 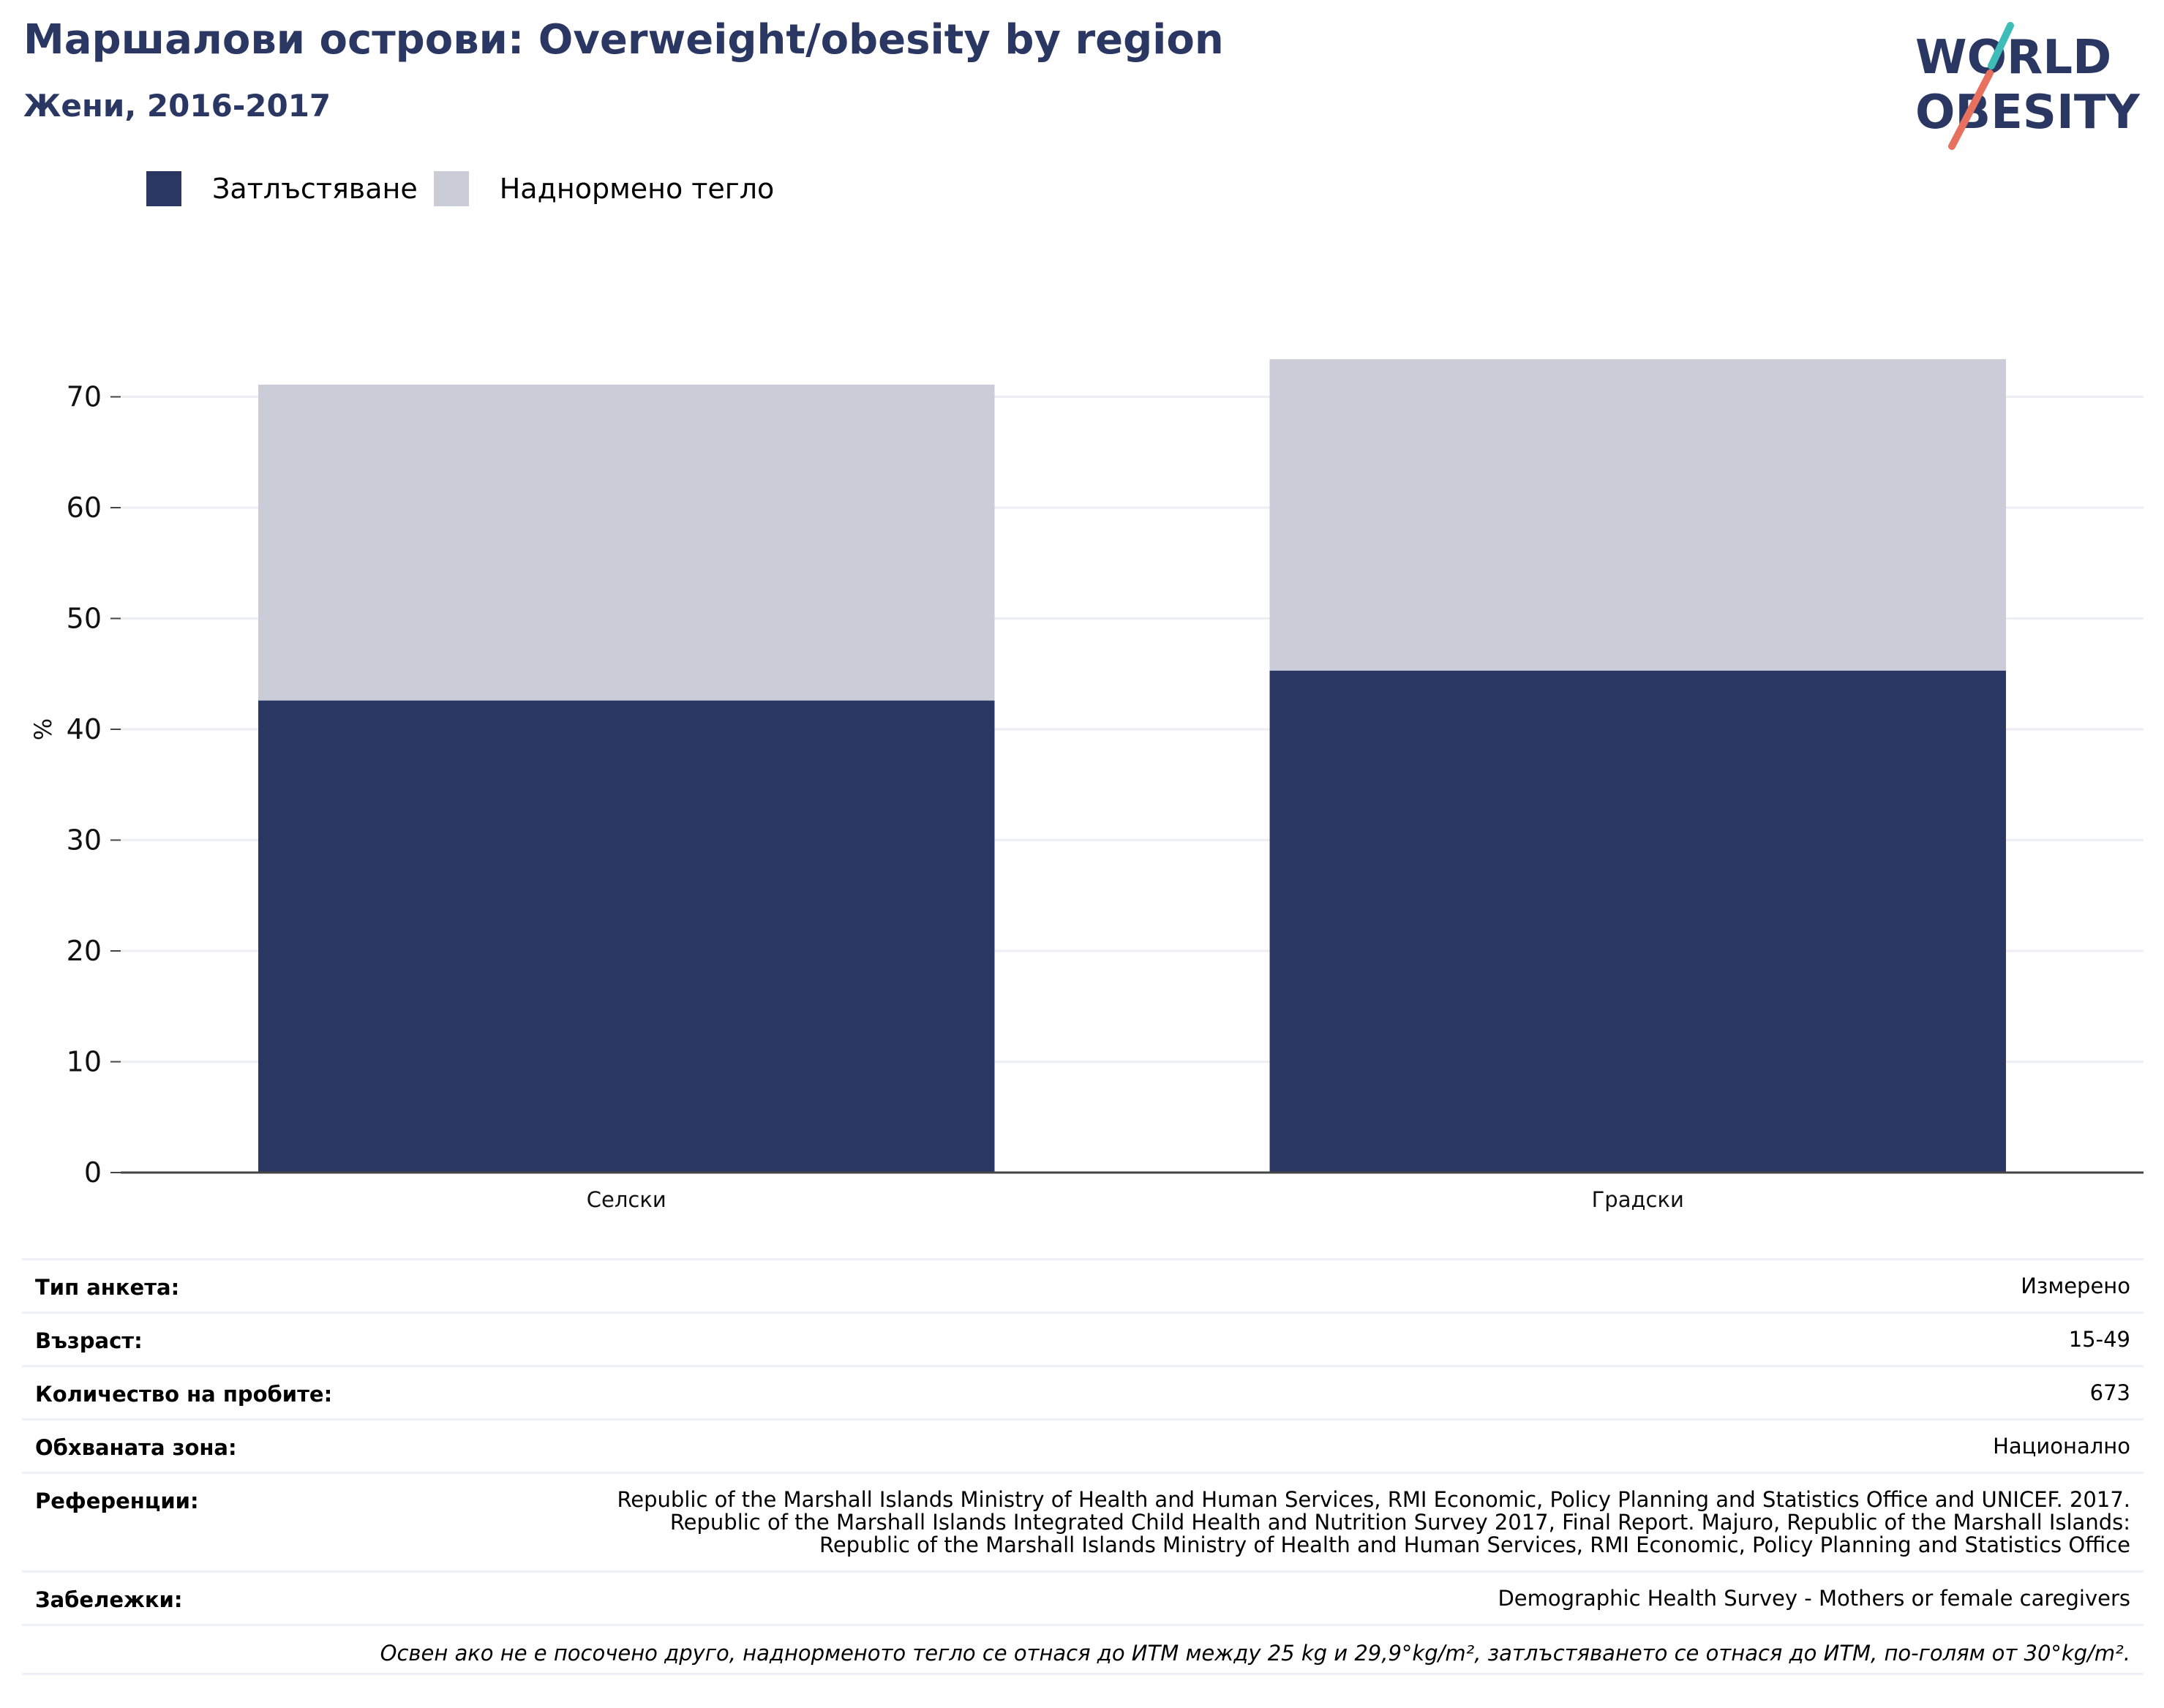 What do you see at coordinates (315, 189) in the screenshot?
I see `legend-label-obesity: Затлъстяване` at bounding box center [315, 189].